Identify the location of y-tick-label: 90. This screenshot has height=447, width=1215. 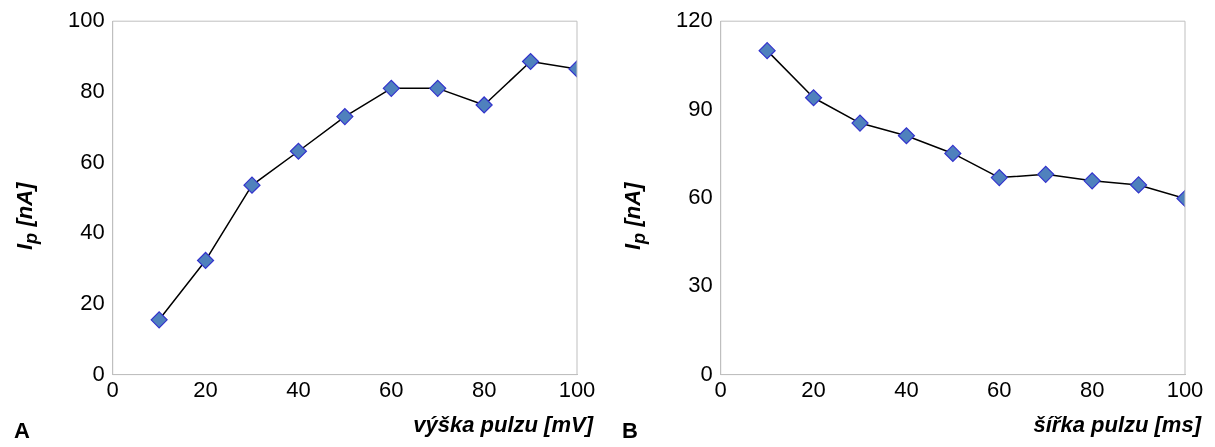
(700, 108).